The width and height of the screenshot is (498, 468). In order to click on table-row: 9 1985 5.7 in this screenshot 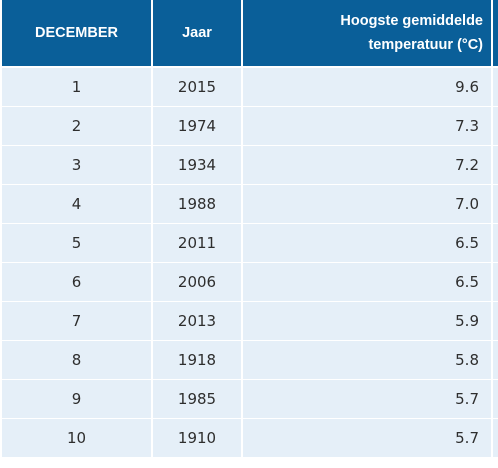, I will do `click(249, 399)`.